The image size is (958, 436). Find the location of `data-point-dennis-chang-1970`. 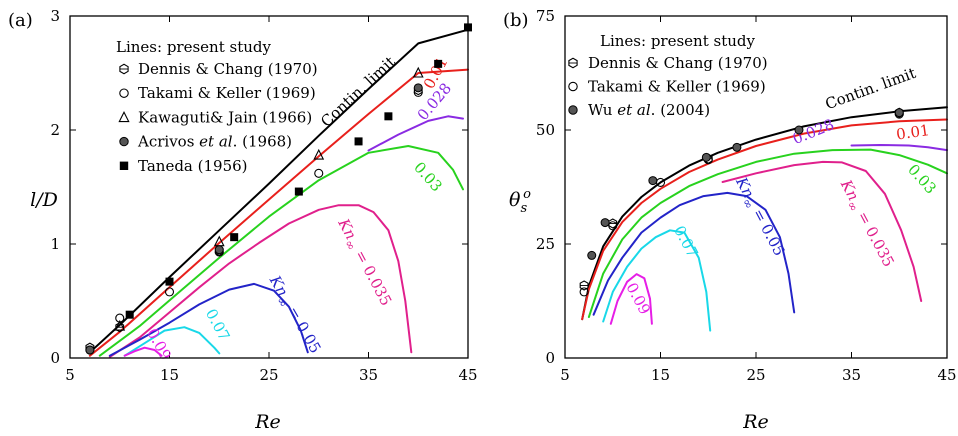

data-point-dennis-chang-1970 is located at coordinates (584, 285).